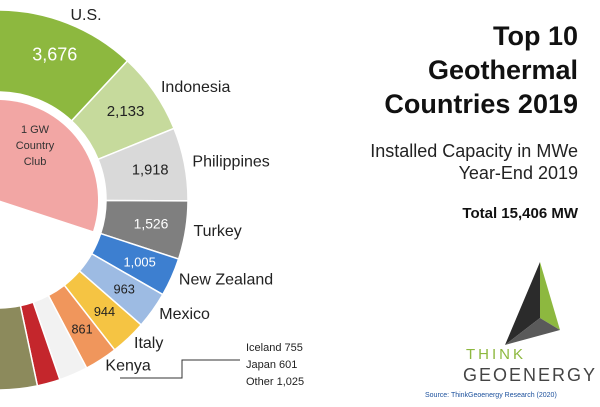 This screenshot has height=407, width=600. What do you see at coordinates (104, 311) in the screenshot?
I see `value-label: 944` at bounding box center [104, 311].